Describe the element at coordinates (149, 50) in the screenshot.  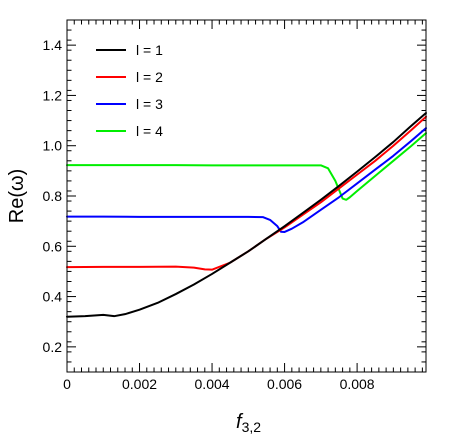
I see `legend-label-l1: l = 1` at that location.